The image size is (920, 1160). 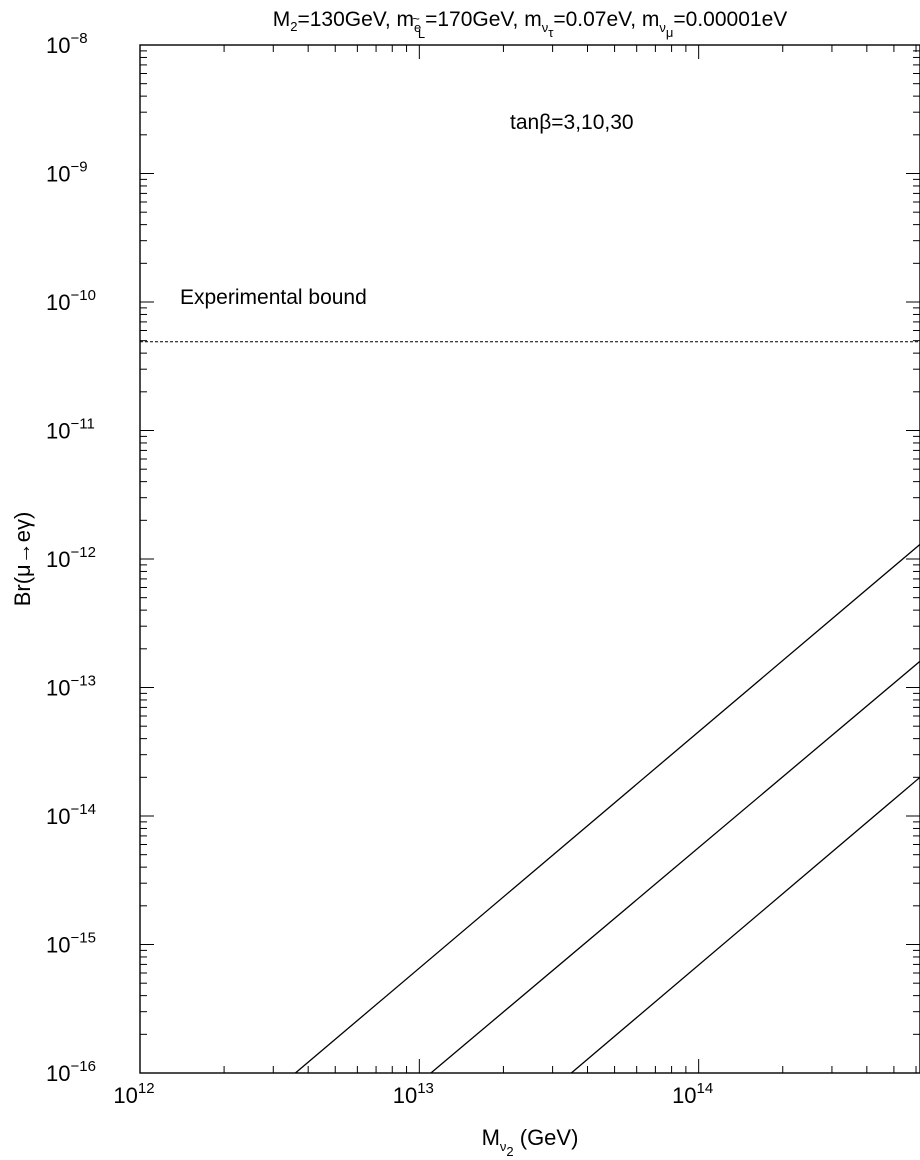 What do you see at coordinates (67, 173) in the screenshot?
I see `y-tick-label: 10⁻⁹` at bounding box center [67, 173].